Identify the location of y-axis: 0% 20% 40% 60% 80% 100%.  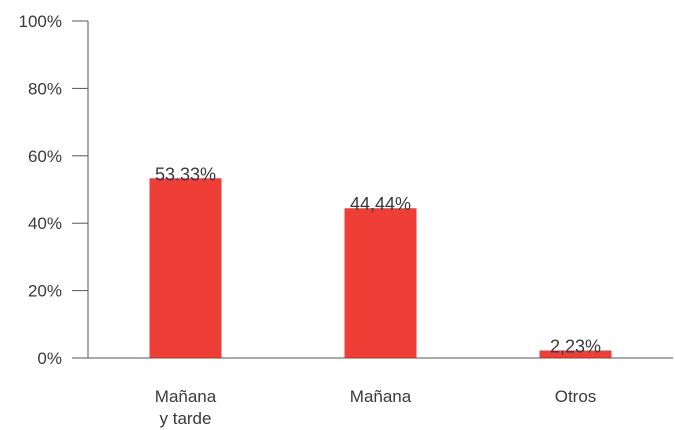
(54, 190).